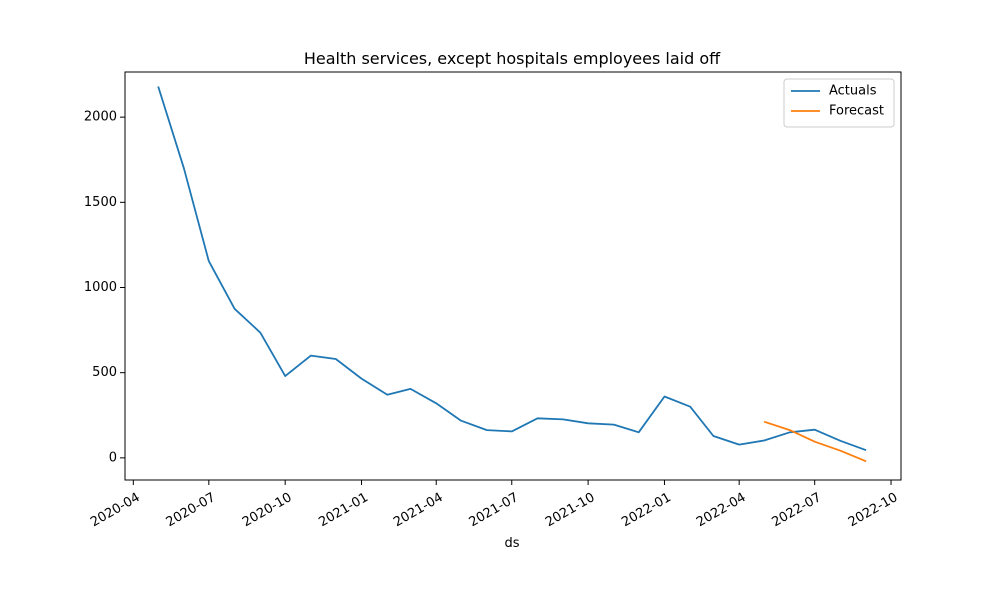 The width and height of the screenshot is (1000, 600). I want to click on x-tick-label: 2021-10, so click(570, 510).